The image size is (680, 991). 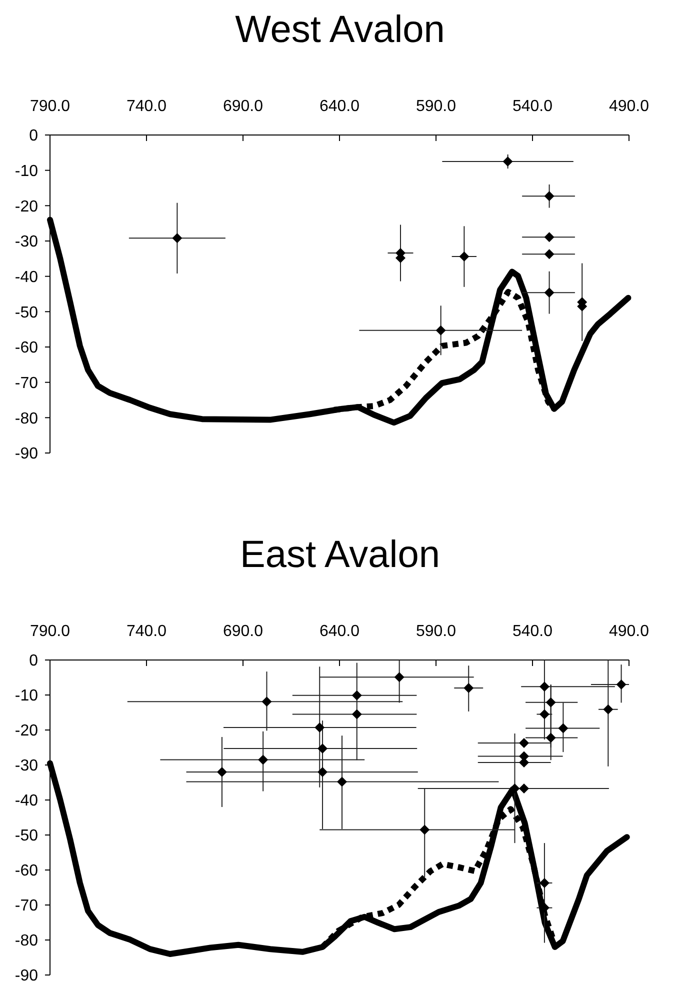 I want to click on chart-title: West Avalon, so click(x=340, y=30).